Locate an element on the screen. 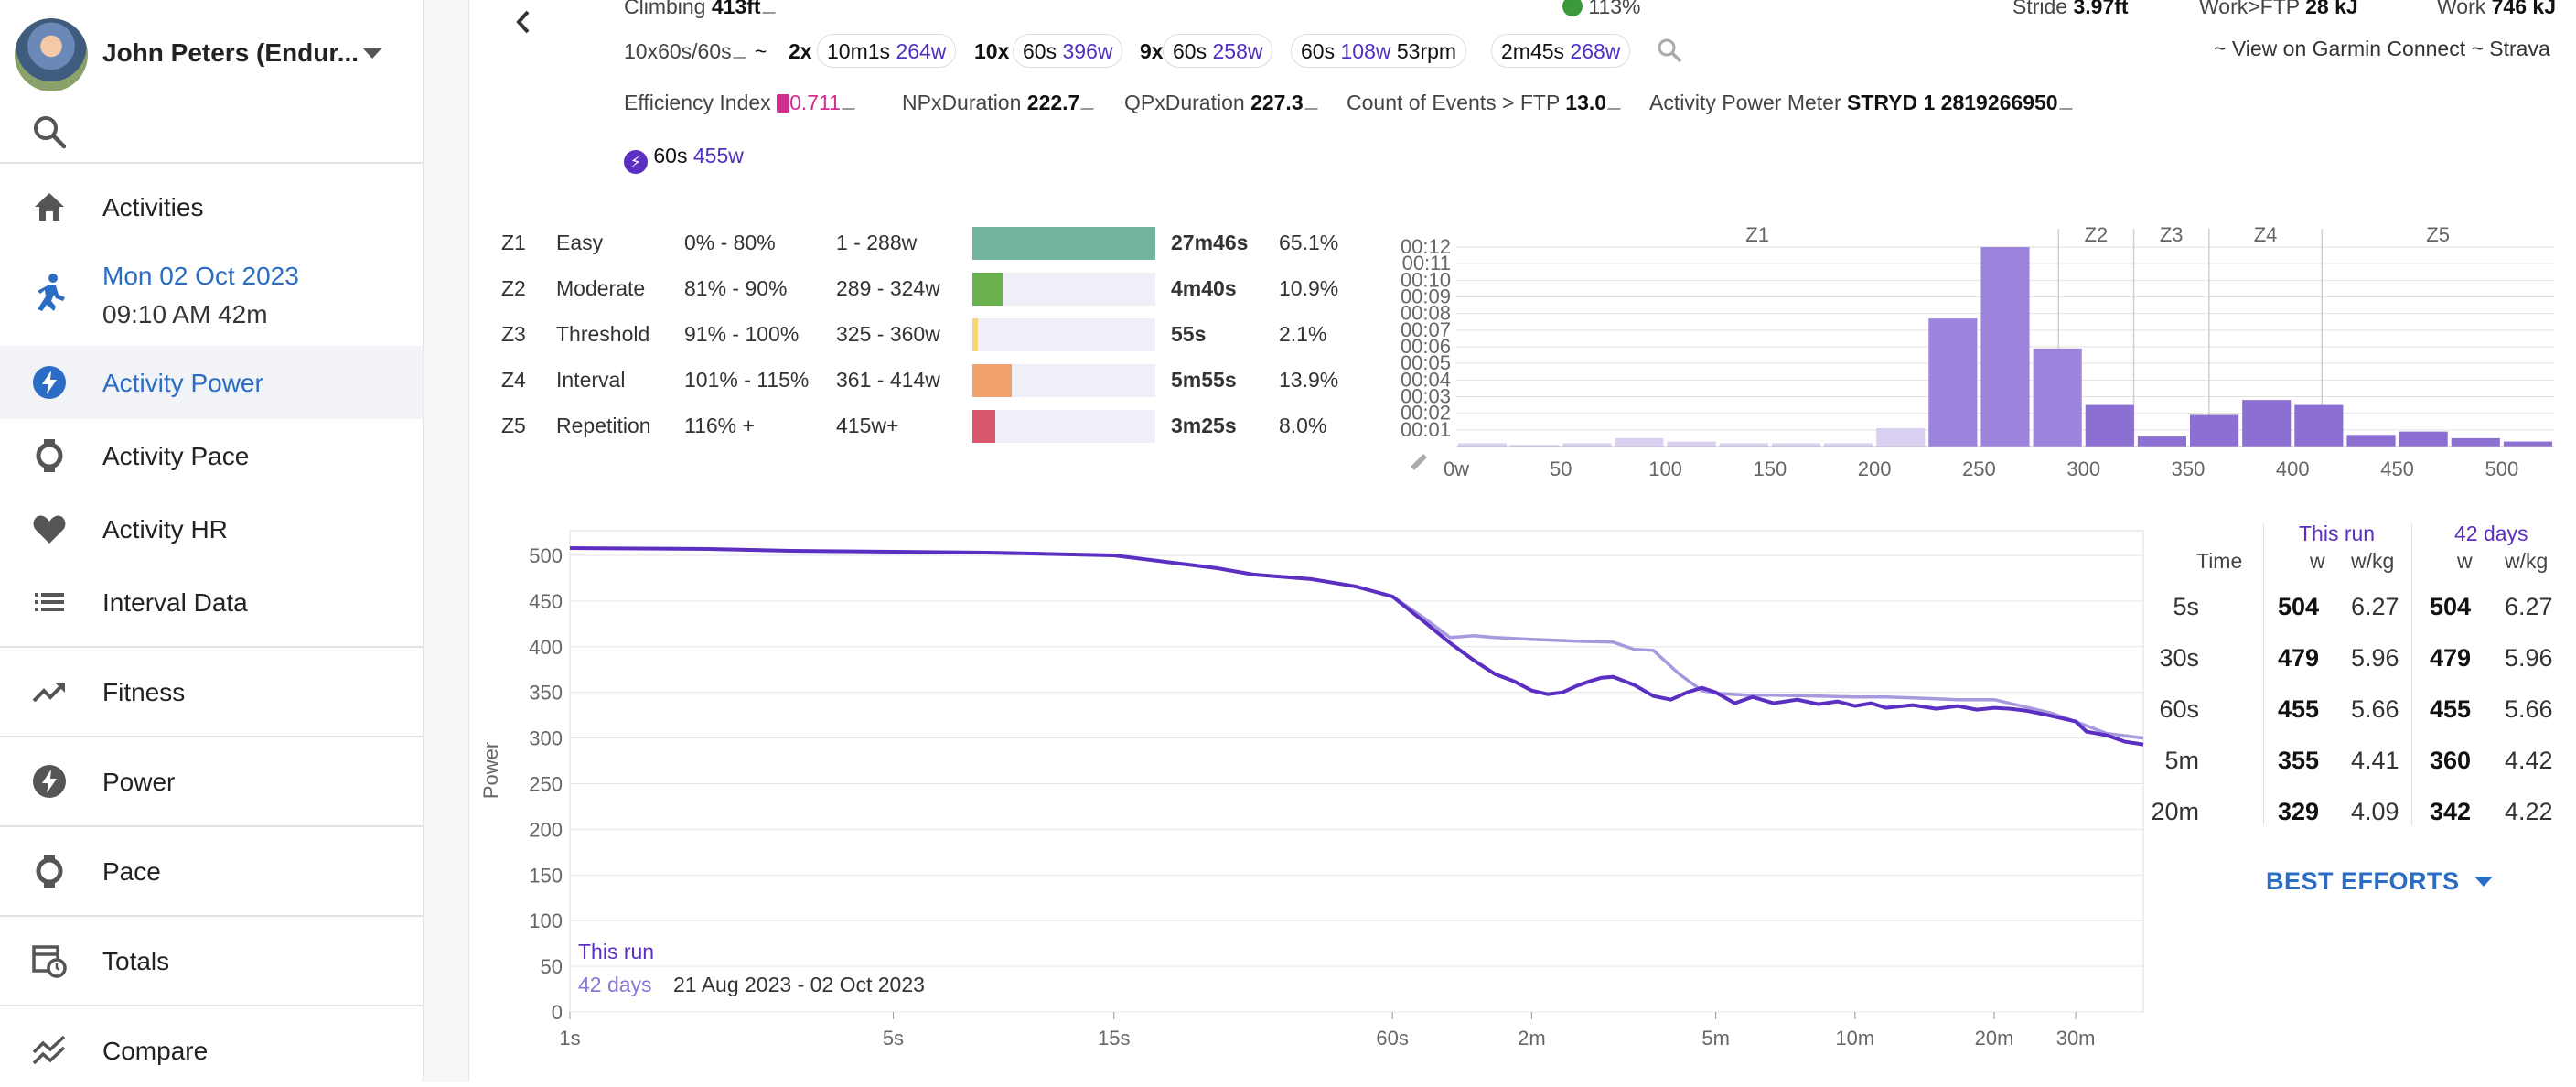  x-tick-label: 15s is located at coordinates (1114, 1038).